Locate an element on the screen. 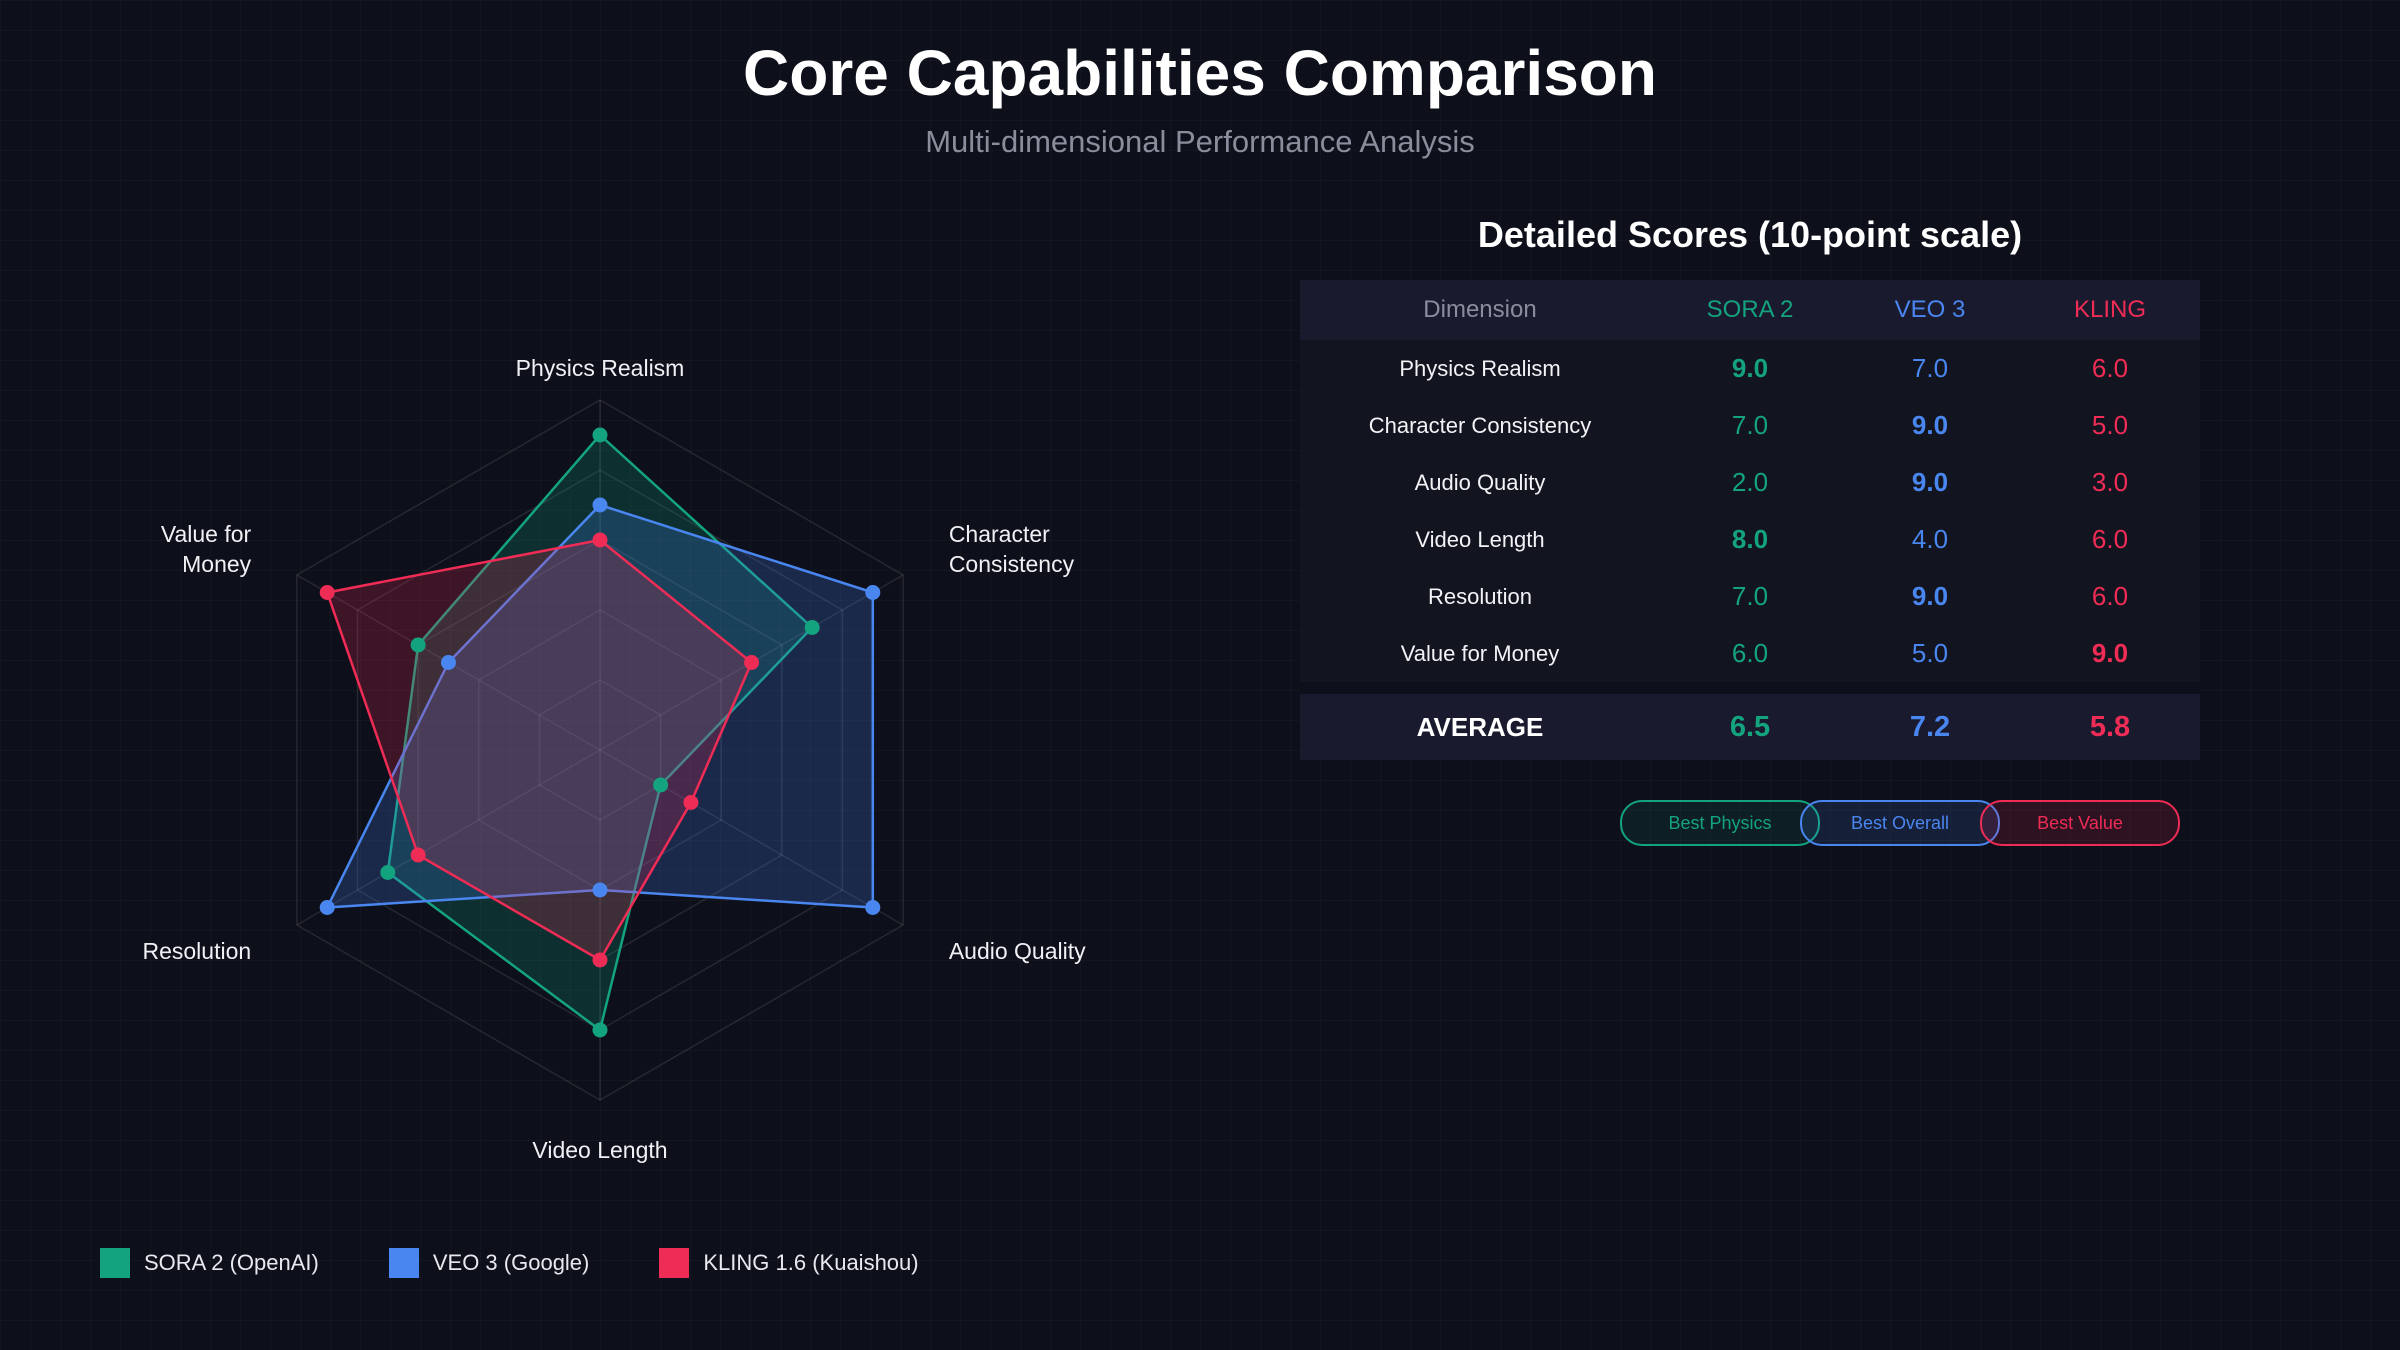 The height and width of the screenshot is (1350, 2400). badge-best-overall: Best Overall is located at coordinates (1900, 823).